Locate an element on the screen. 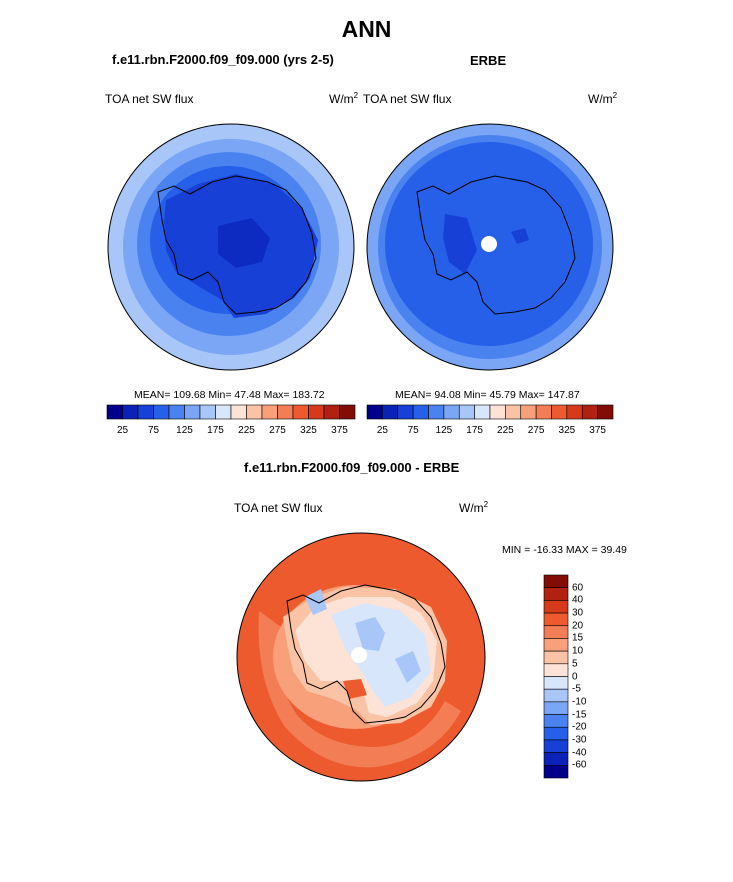 Image resolution: width=733 pixels, height=882 pixels. colorbar-tick-label: -60 is located at coordinates (579, 765).